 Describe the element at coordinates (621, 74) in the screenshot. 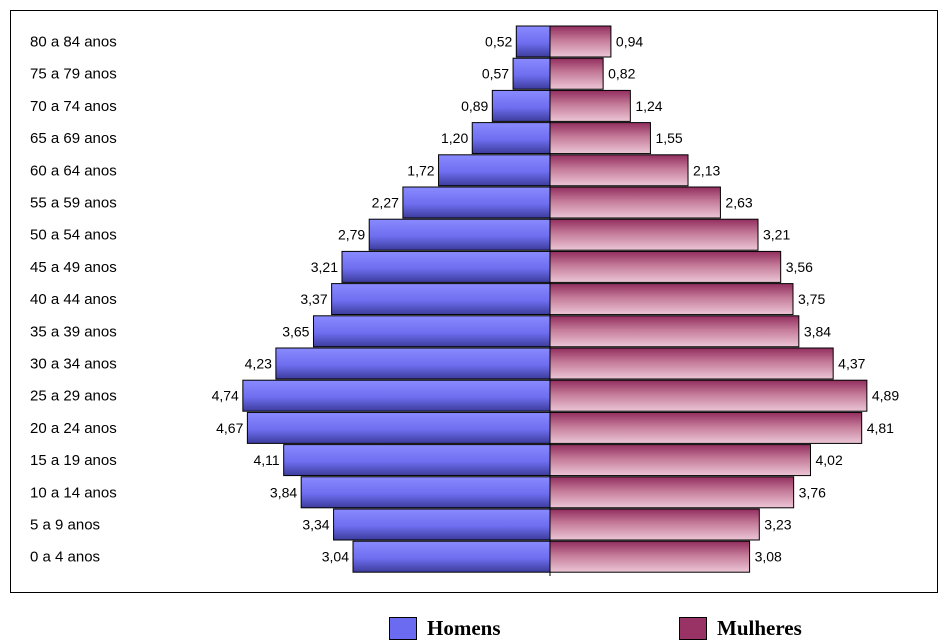

I see `data-label-mulheres: 0,82` at that location.